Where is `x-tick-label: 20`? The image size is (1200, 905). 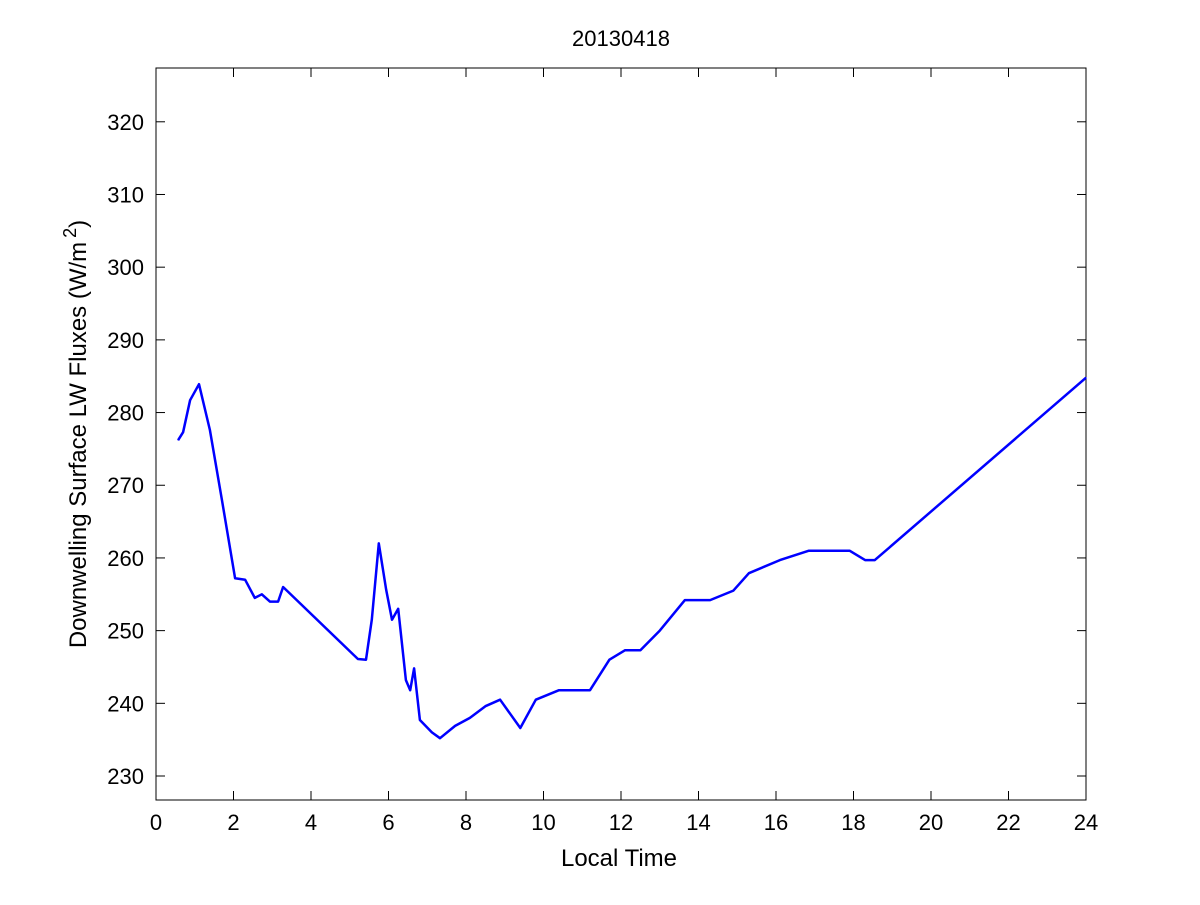 x-tick-label: 20 is located at coordinates (931, 822).